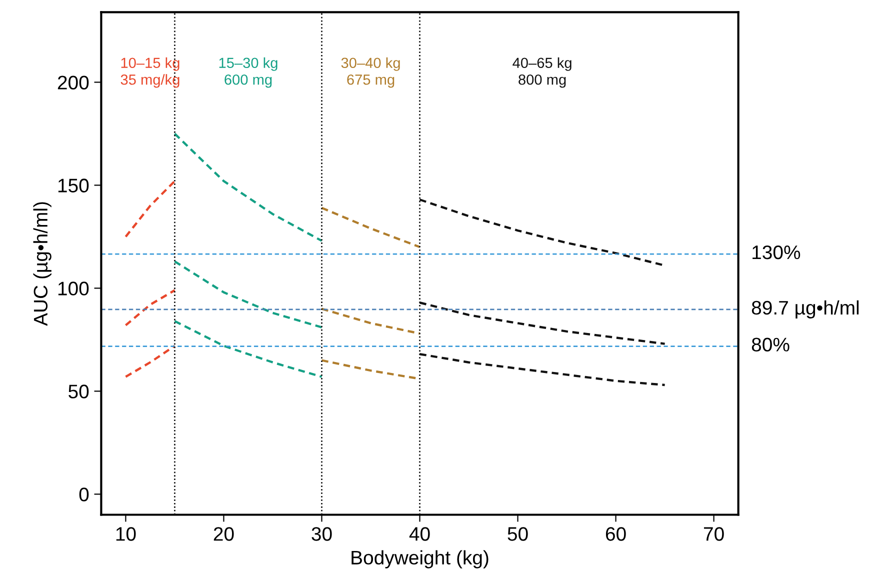 The height and width of the screenshot is (581, 880). Describe the element at coordinates (771, 345) in the screenshot. I see `text: 80%` at that location.